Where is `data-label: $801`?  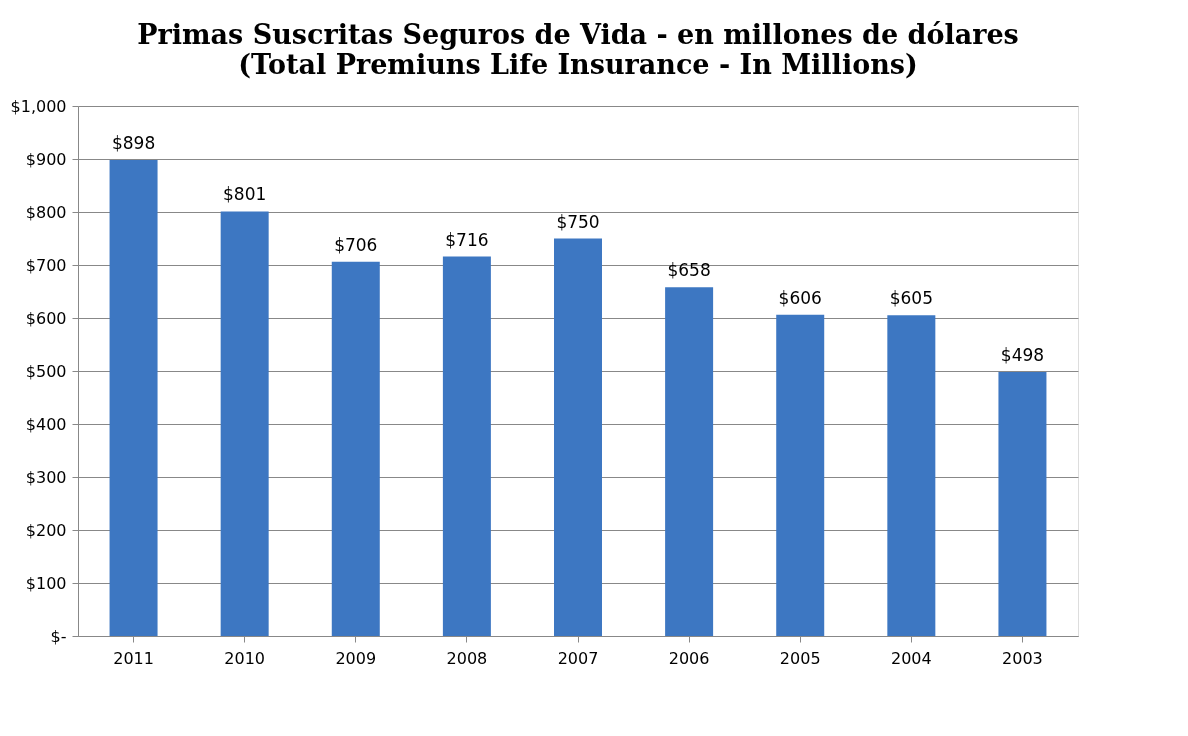
data-label: $801 is located at coordinates (245, 194).